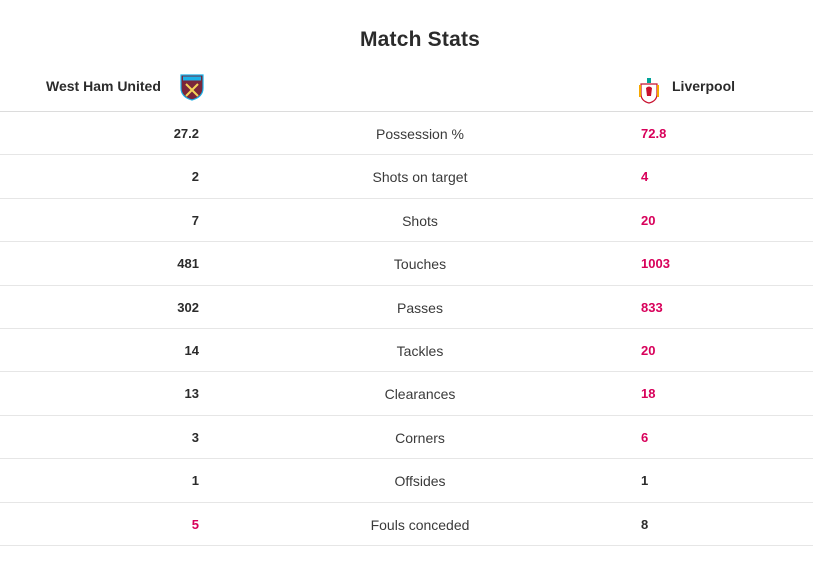 The image size is (813, 574). Describe the element at coordinates (420, 264) in the screenshot. I see `stat-label: Touches` at that location.